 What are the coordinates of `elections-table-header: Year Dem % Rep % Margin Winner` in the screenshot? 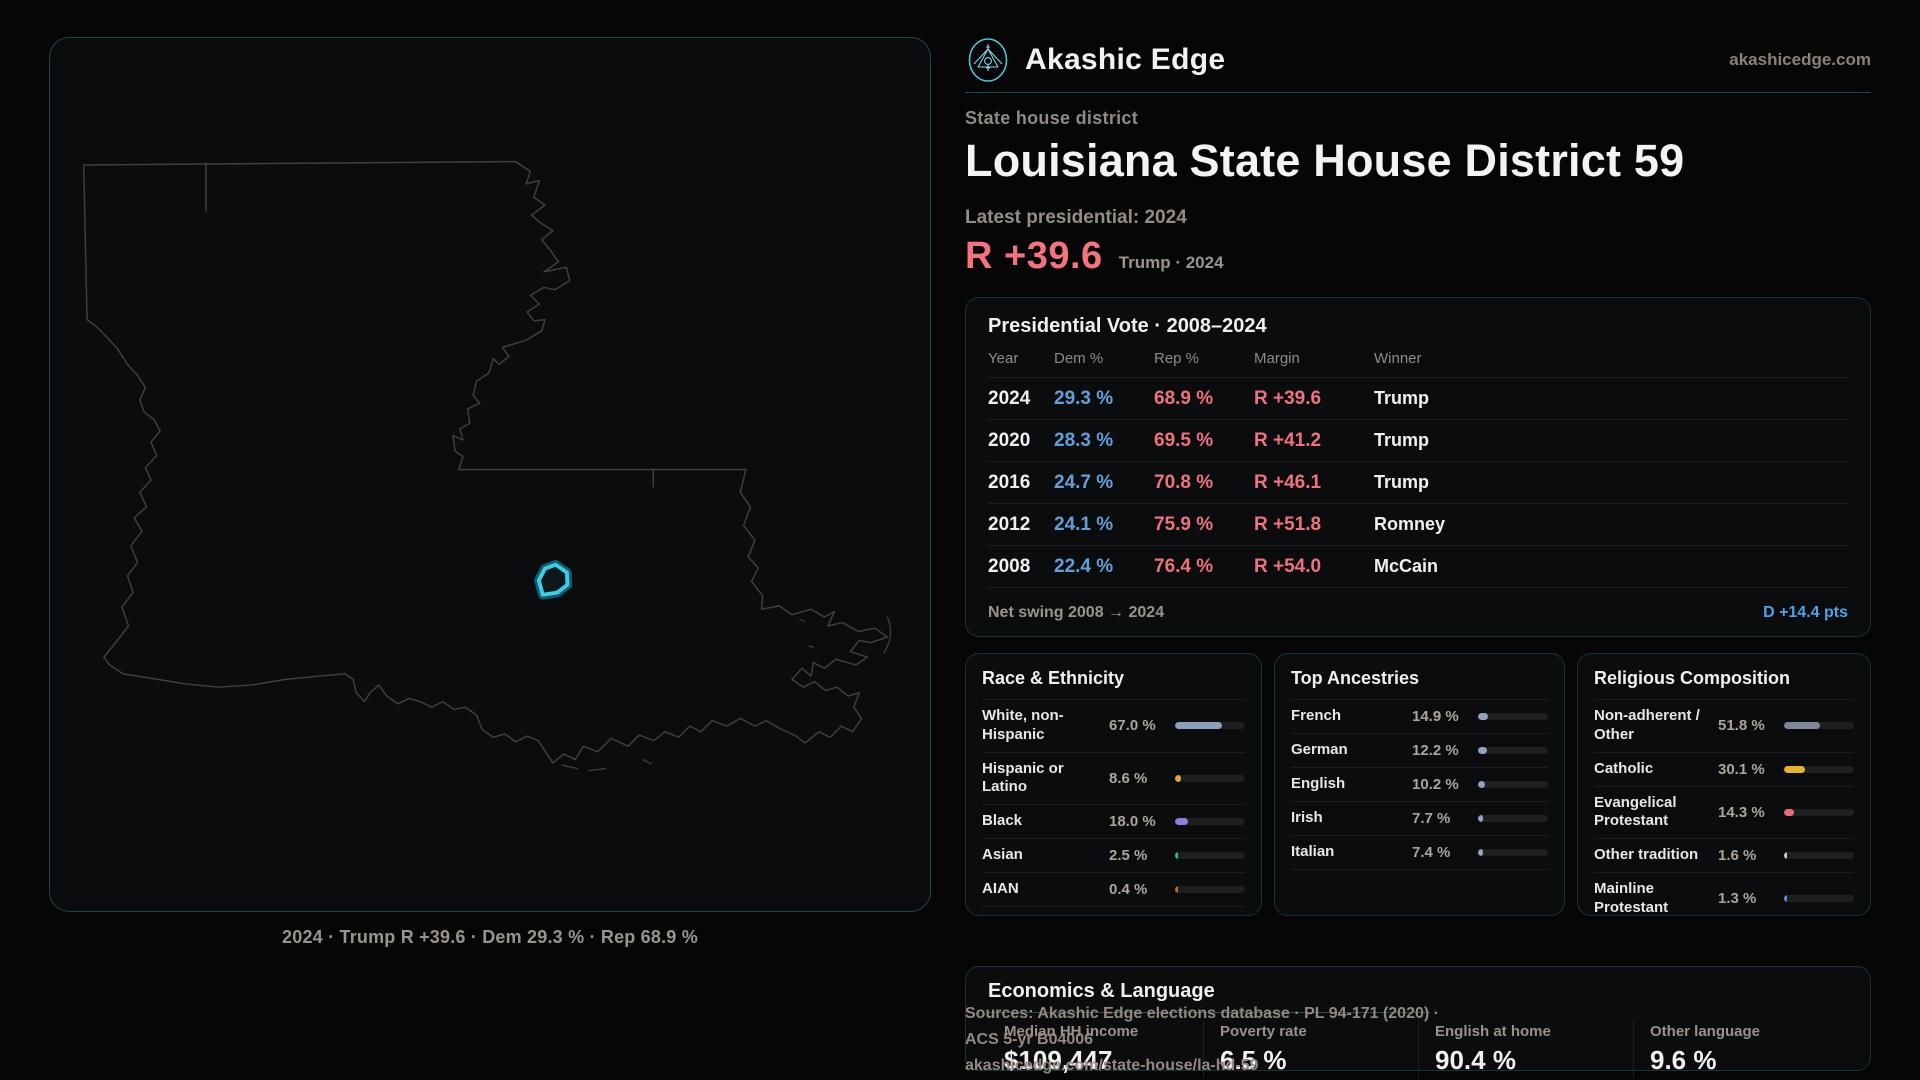 It's located at (1418, 364).